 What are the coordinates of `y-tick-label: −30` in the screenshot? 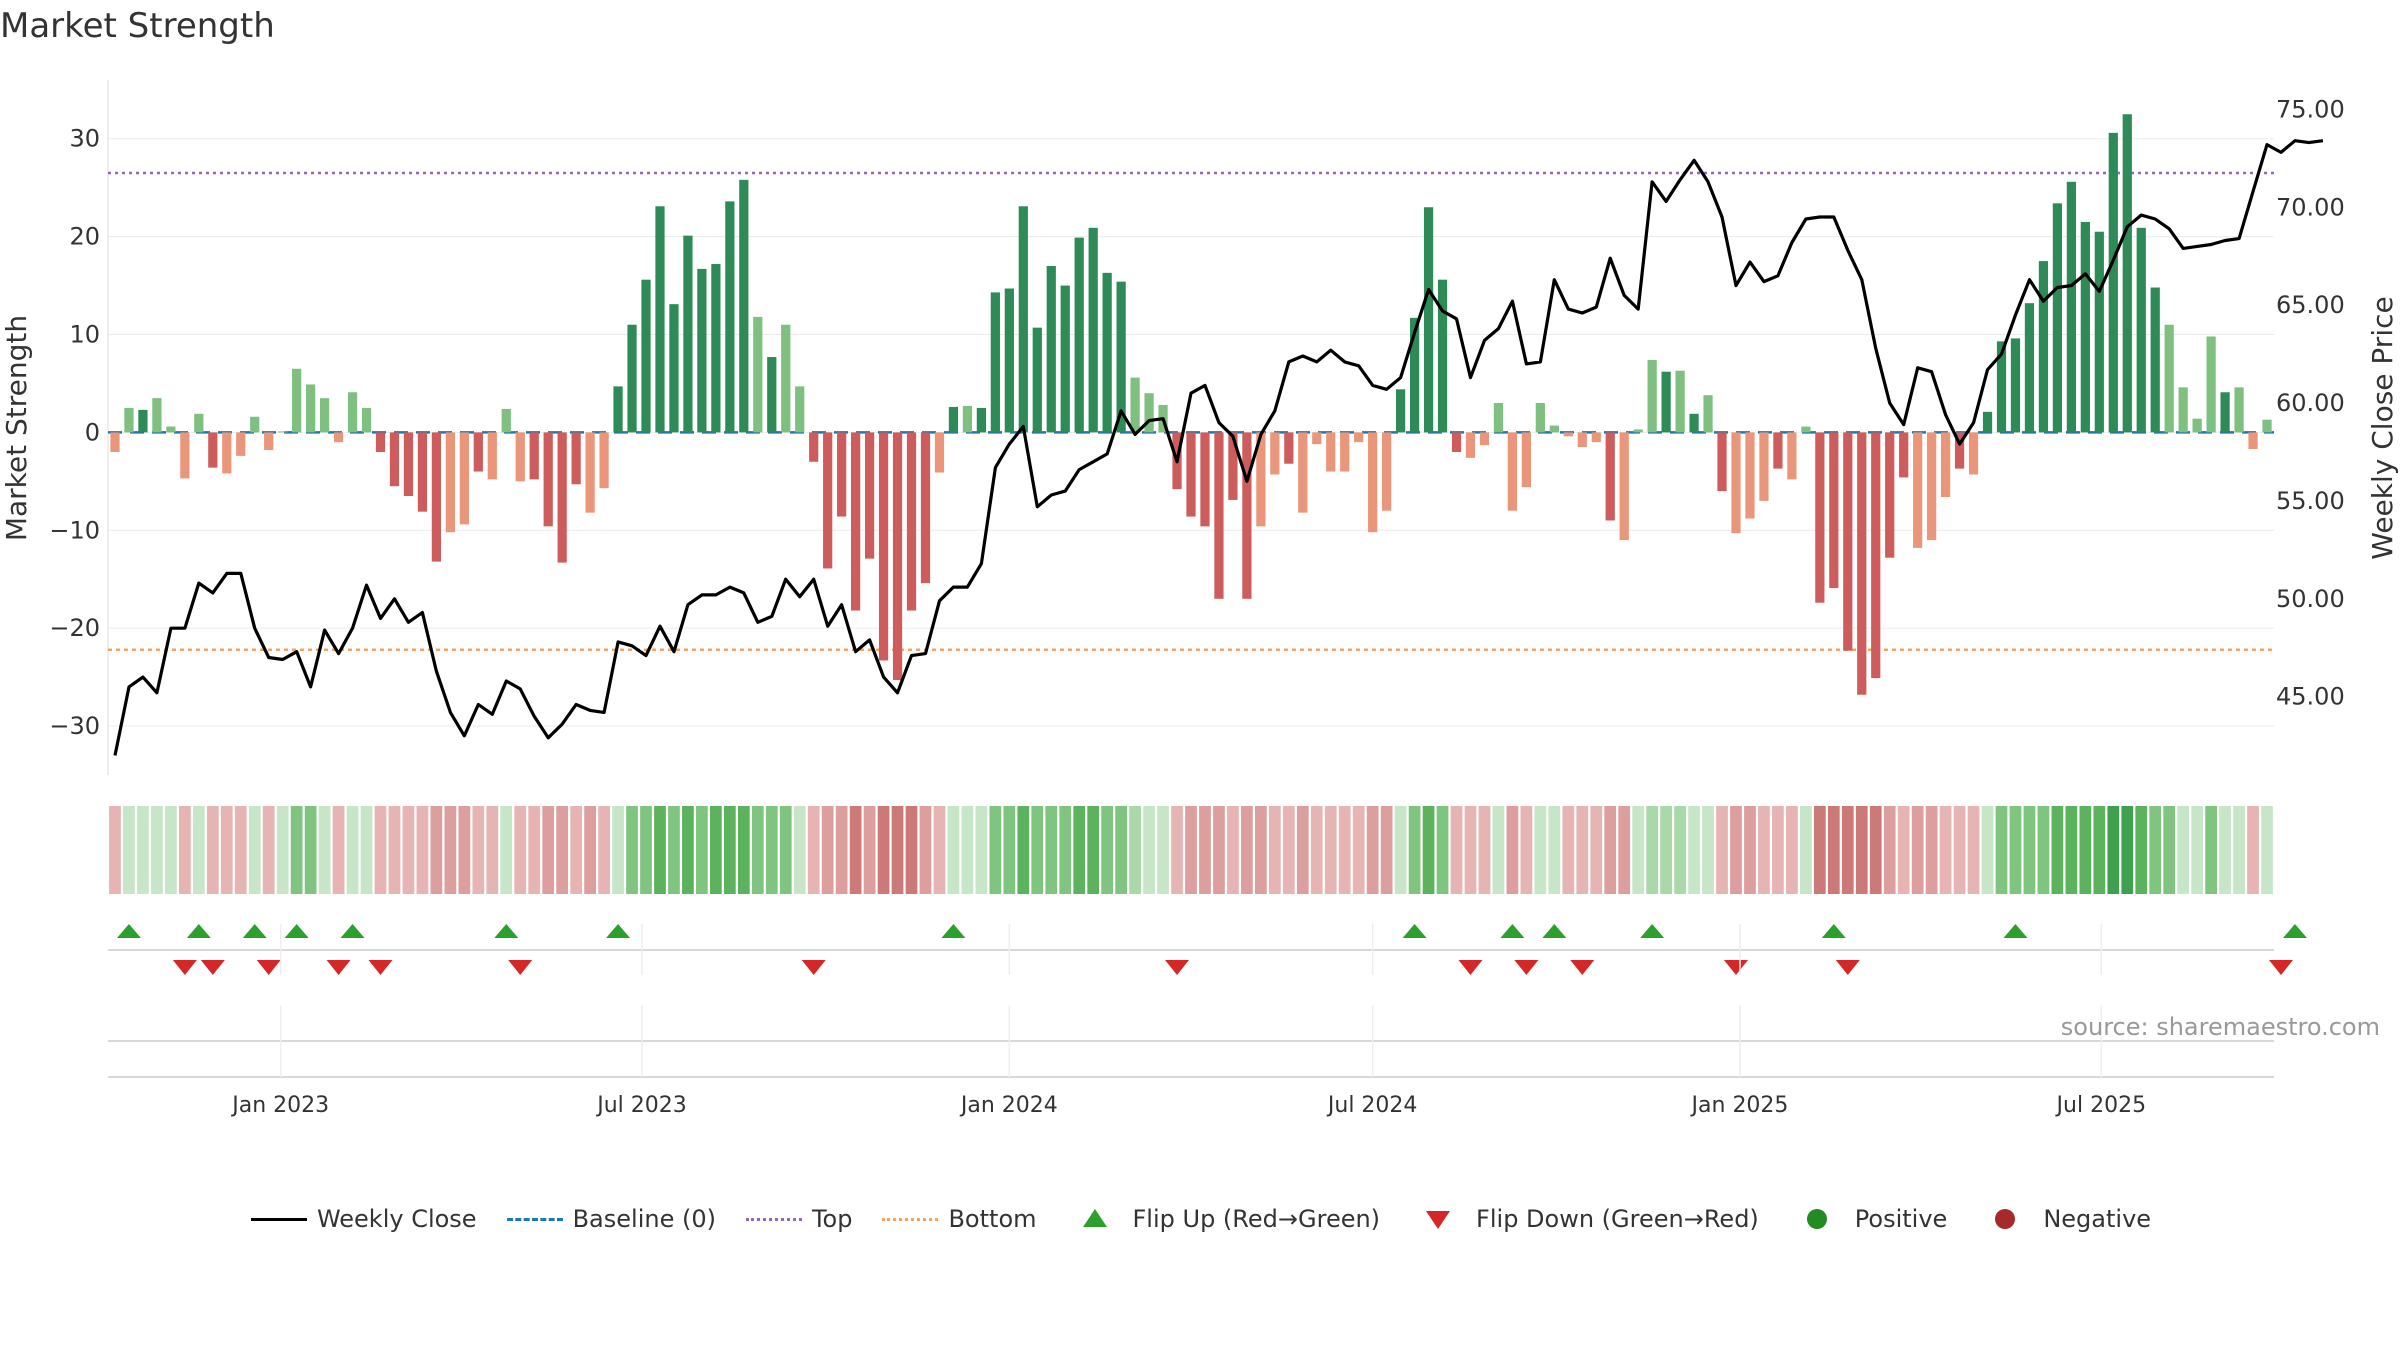 It's located at (74, 726).